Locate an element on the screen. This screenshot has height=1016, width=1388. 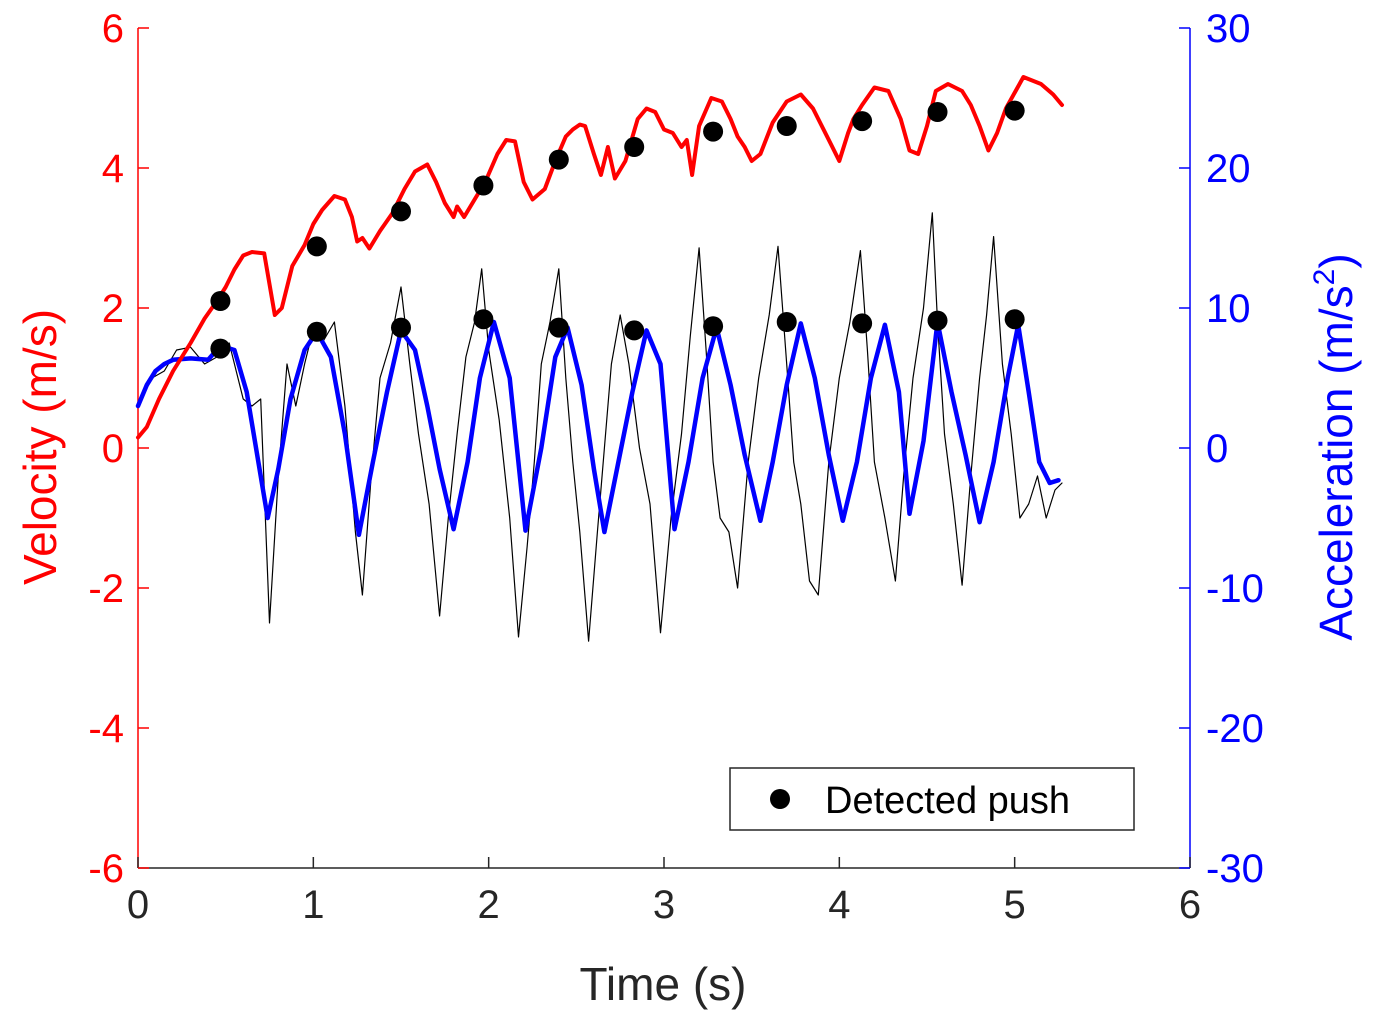
y-left-tick-label: -4 is located at coordinates (106, 729).